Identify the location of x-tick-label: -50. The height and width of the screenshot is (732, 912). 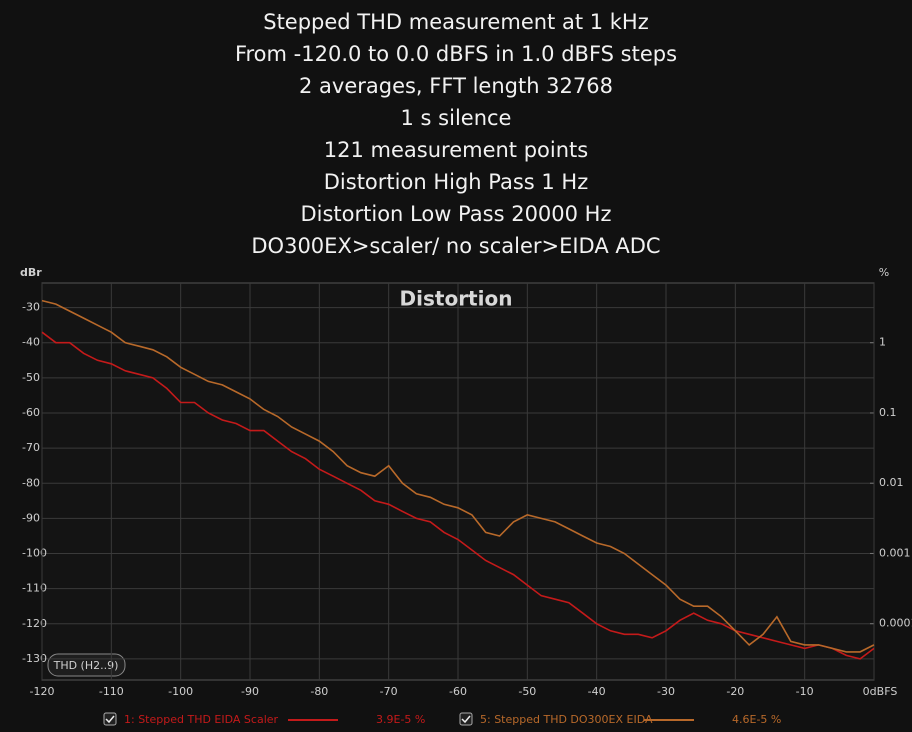
(527, 691).